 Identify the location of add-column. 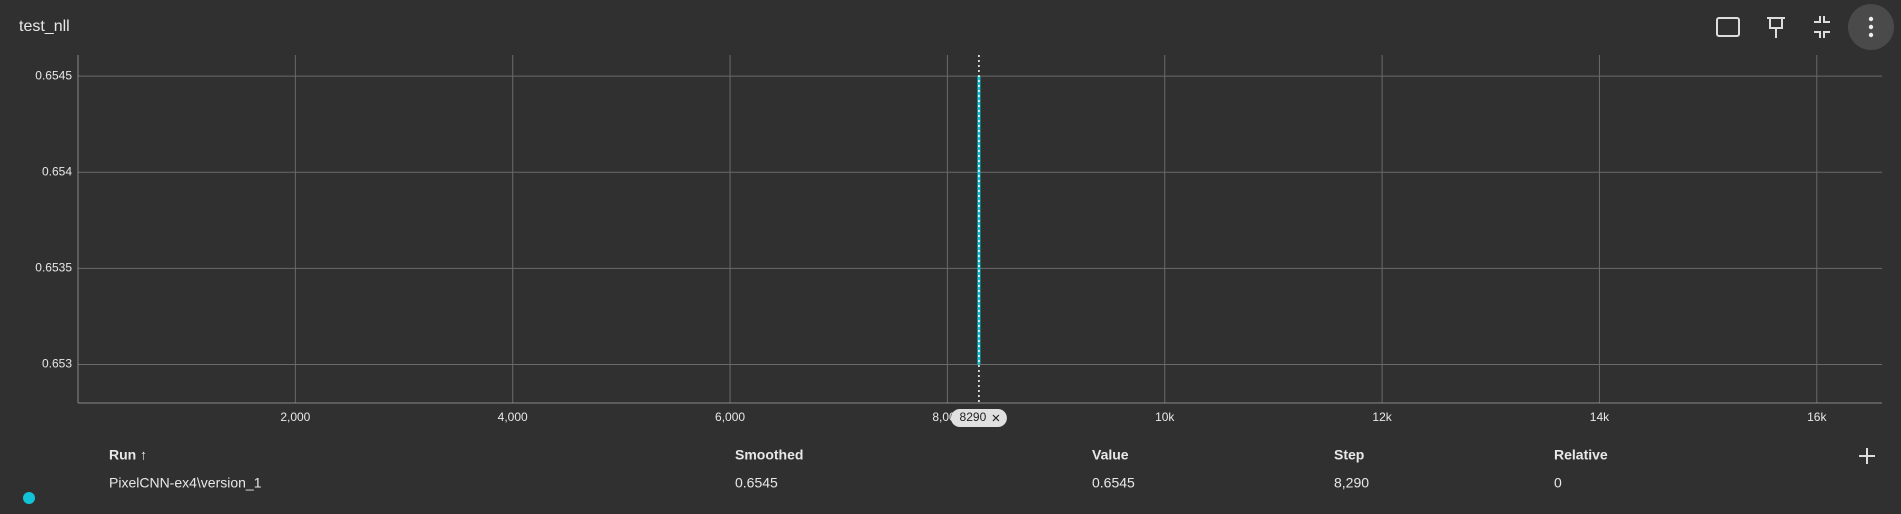
(1867, 456).